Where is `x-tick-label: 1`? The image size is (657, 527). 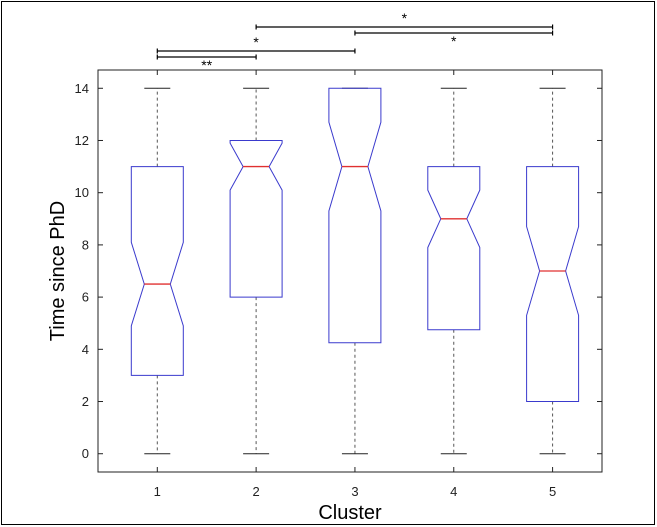
x-tick-label: 1 is located at coordinates (157, 491).